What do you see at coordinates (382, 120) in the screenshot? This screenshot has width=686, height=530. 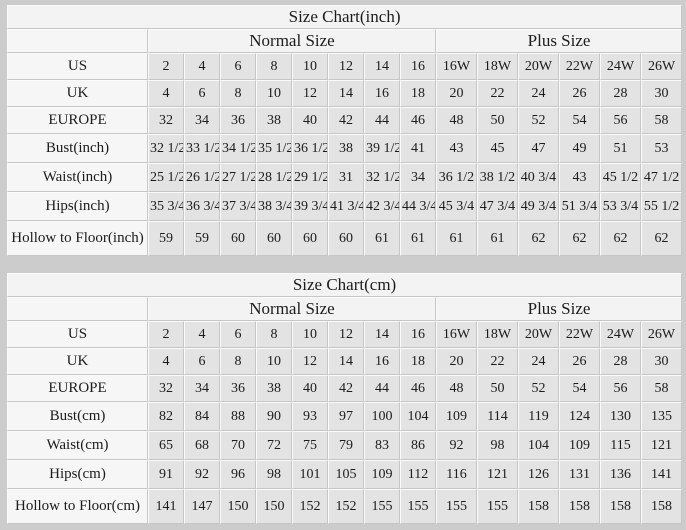 I see `value-cell: 44` at bounding box center [382, 120].